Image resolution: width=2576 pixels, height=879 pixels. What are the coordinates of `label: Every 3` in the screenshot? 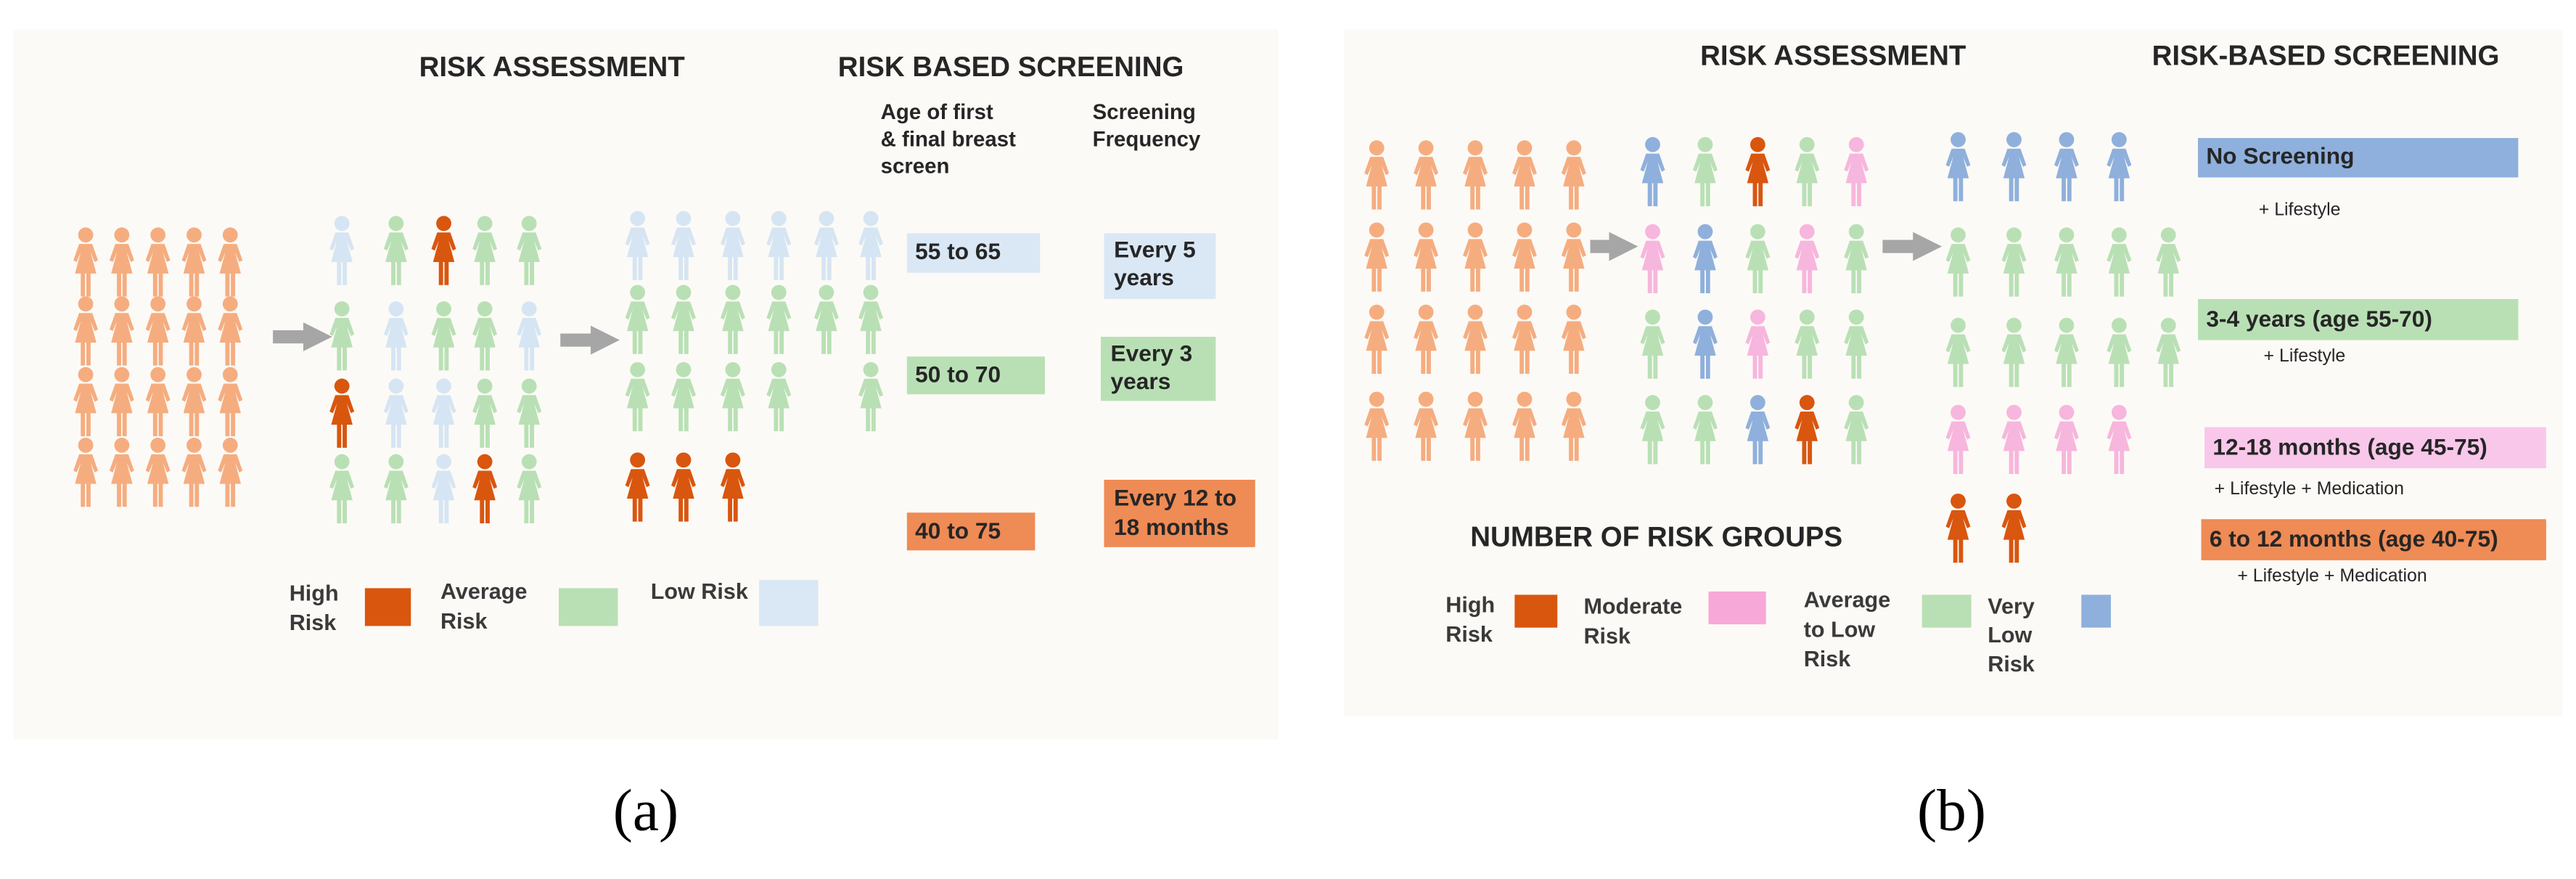 It's located at (1152, 353).